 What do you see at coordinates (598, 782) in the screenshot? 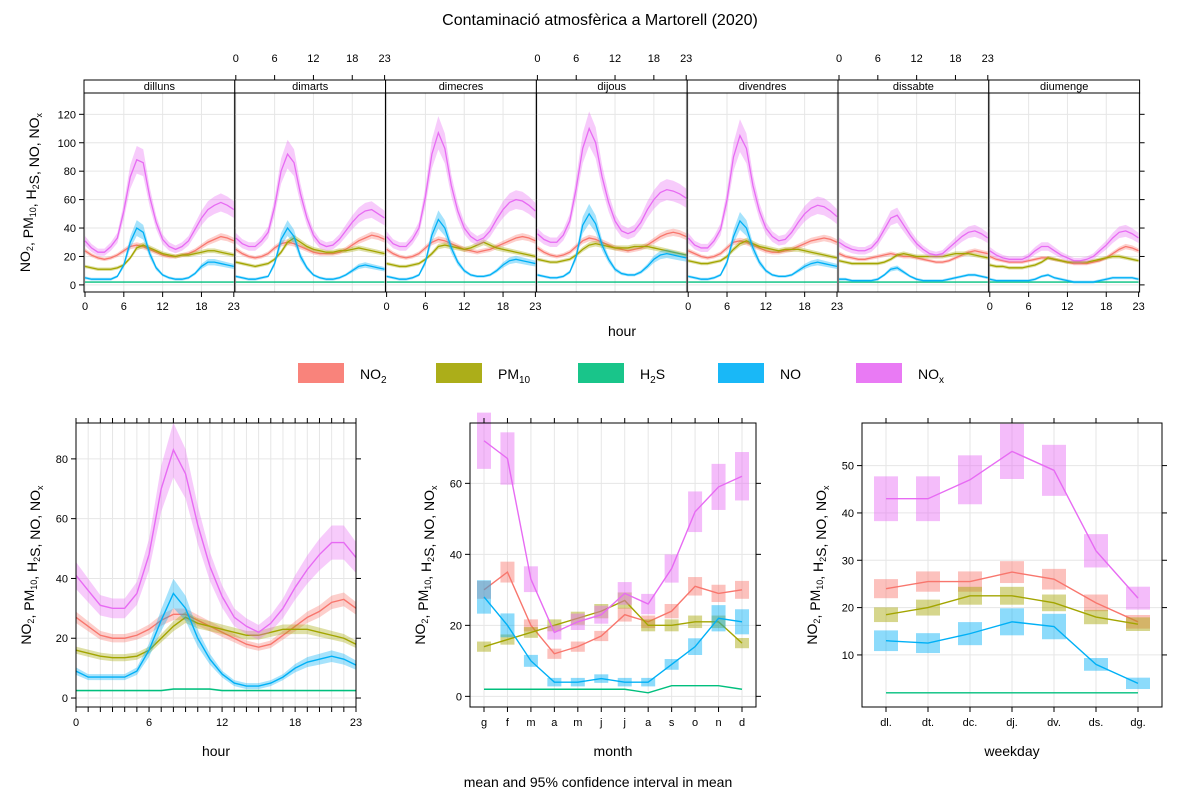
I see `footer-note: mean and 95% confidence interval in mean` at bounding box center [598, 782].